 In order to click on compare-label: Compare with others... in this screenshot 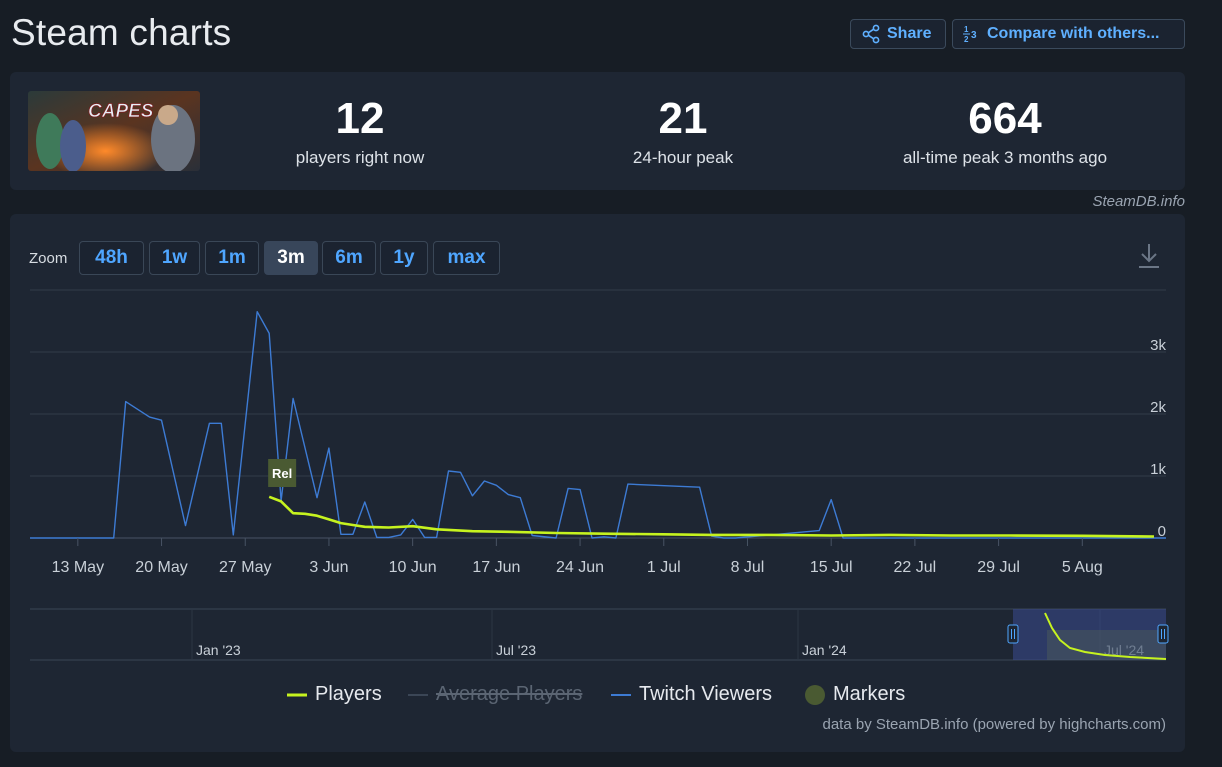, I will do `click(1073, 33)`.